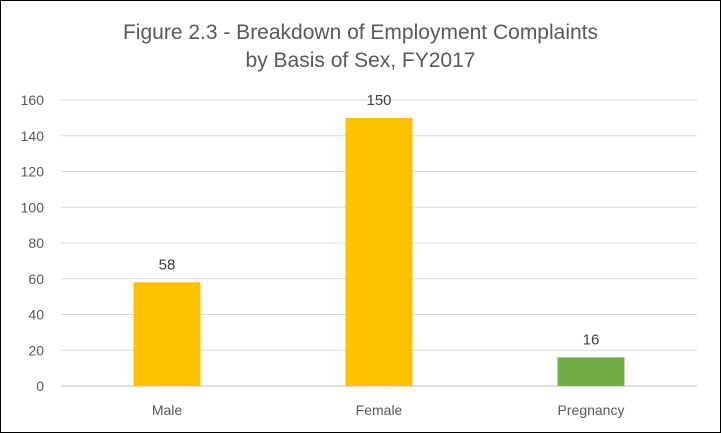  What do you see at coordinates (591, 371) in the screenshot?
I see `bar-pregnancy` at bounding box center [591, 371].